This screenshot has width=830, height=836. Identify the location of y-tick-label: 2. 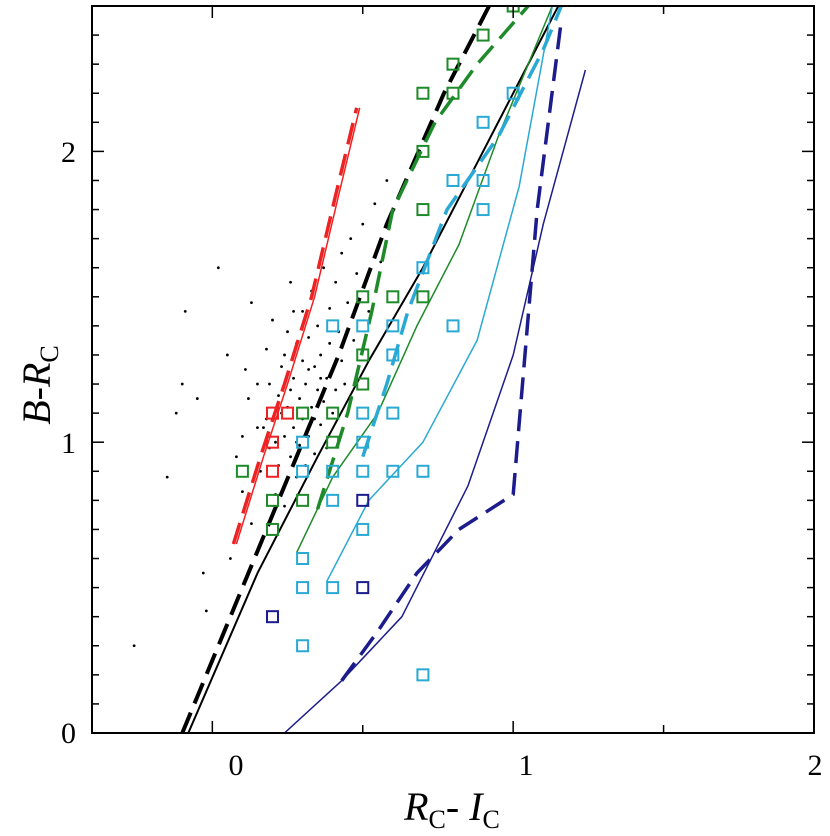
(68, 152).